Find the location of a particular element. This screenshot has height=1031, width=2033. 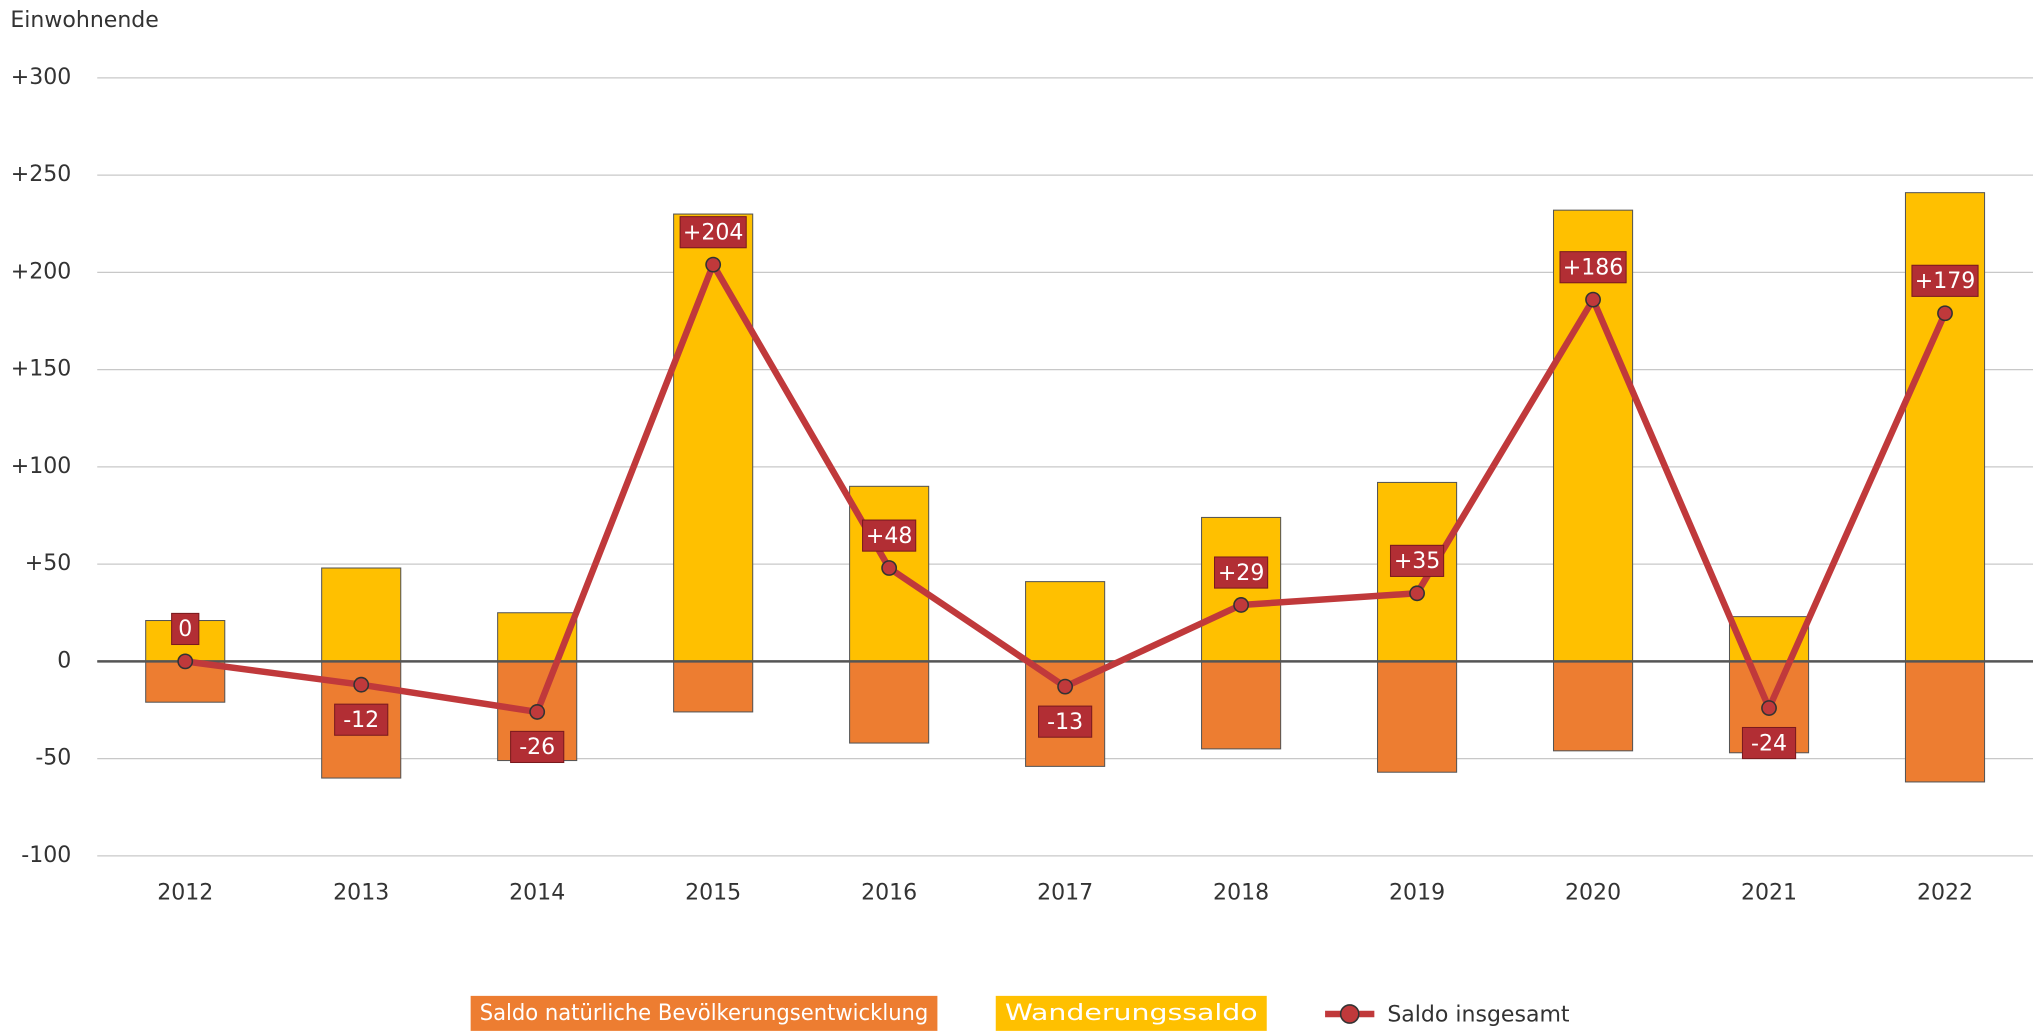

legend-label: Saldo insgesamt is located at coordinates (1478, 1014).